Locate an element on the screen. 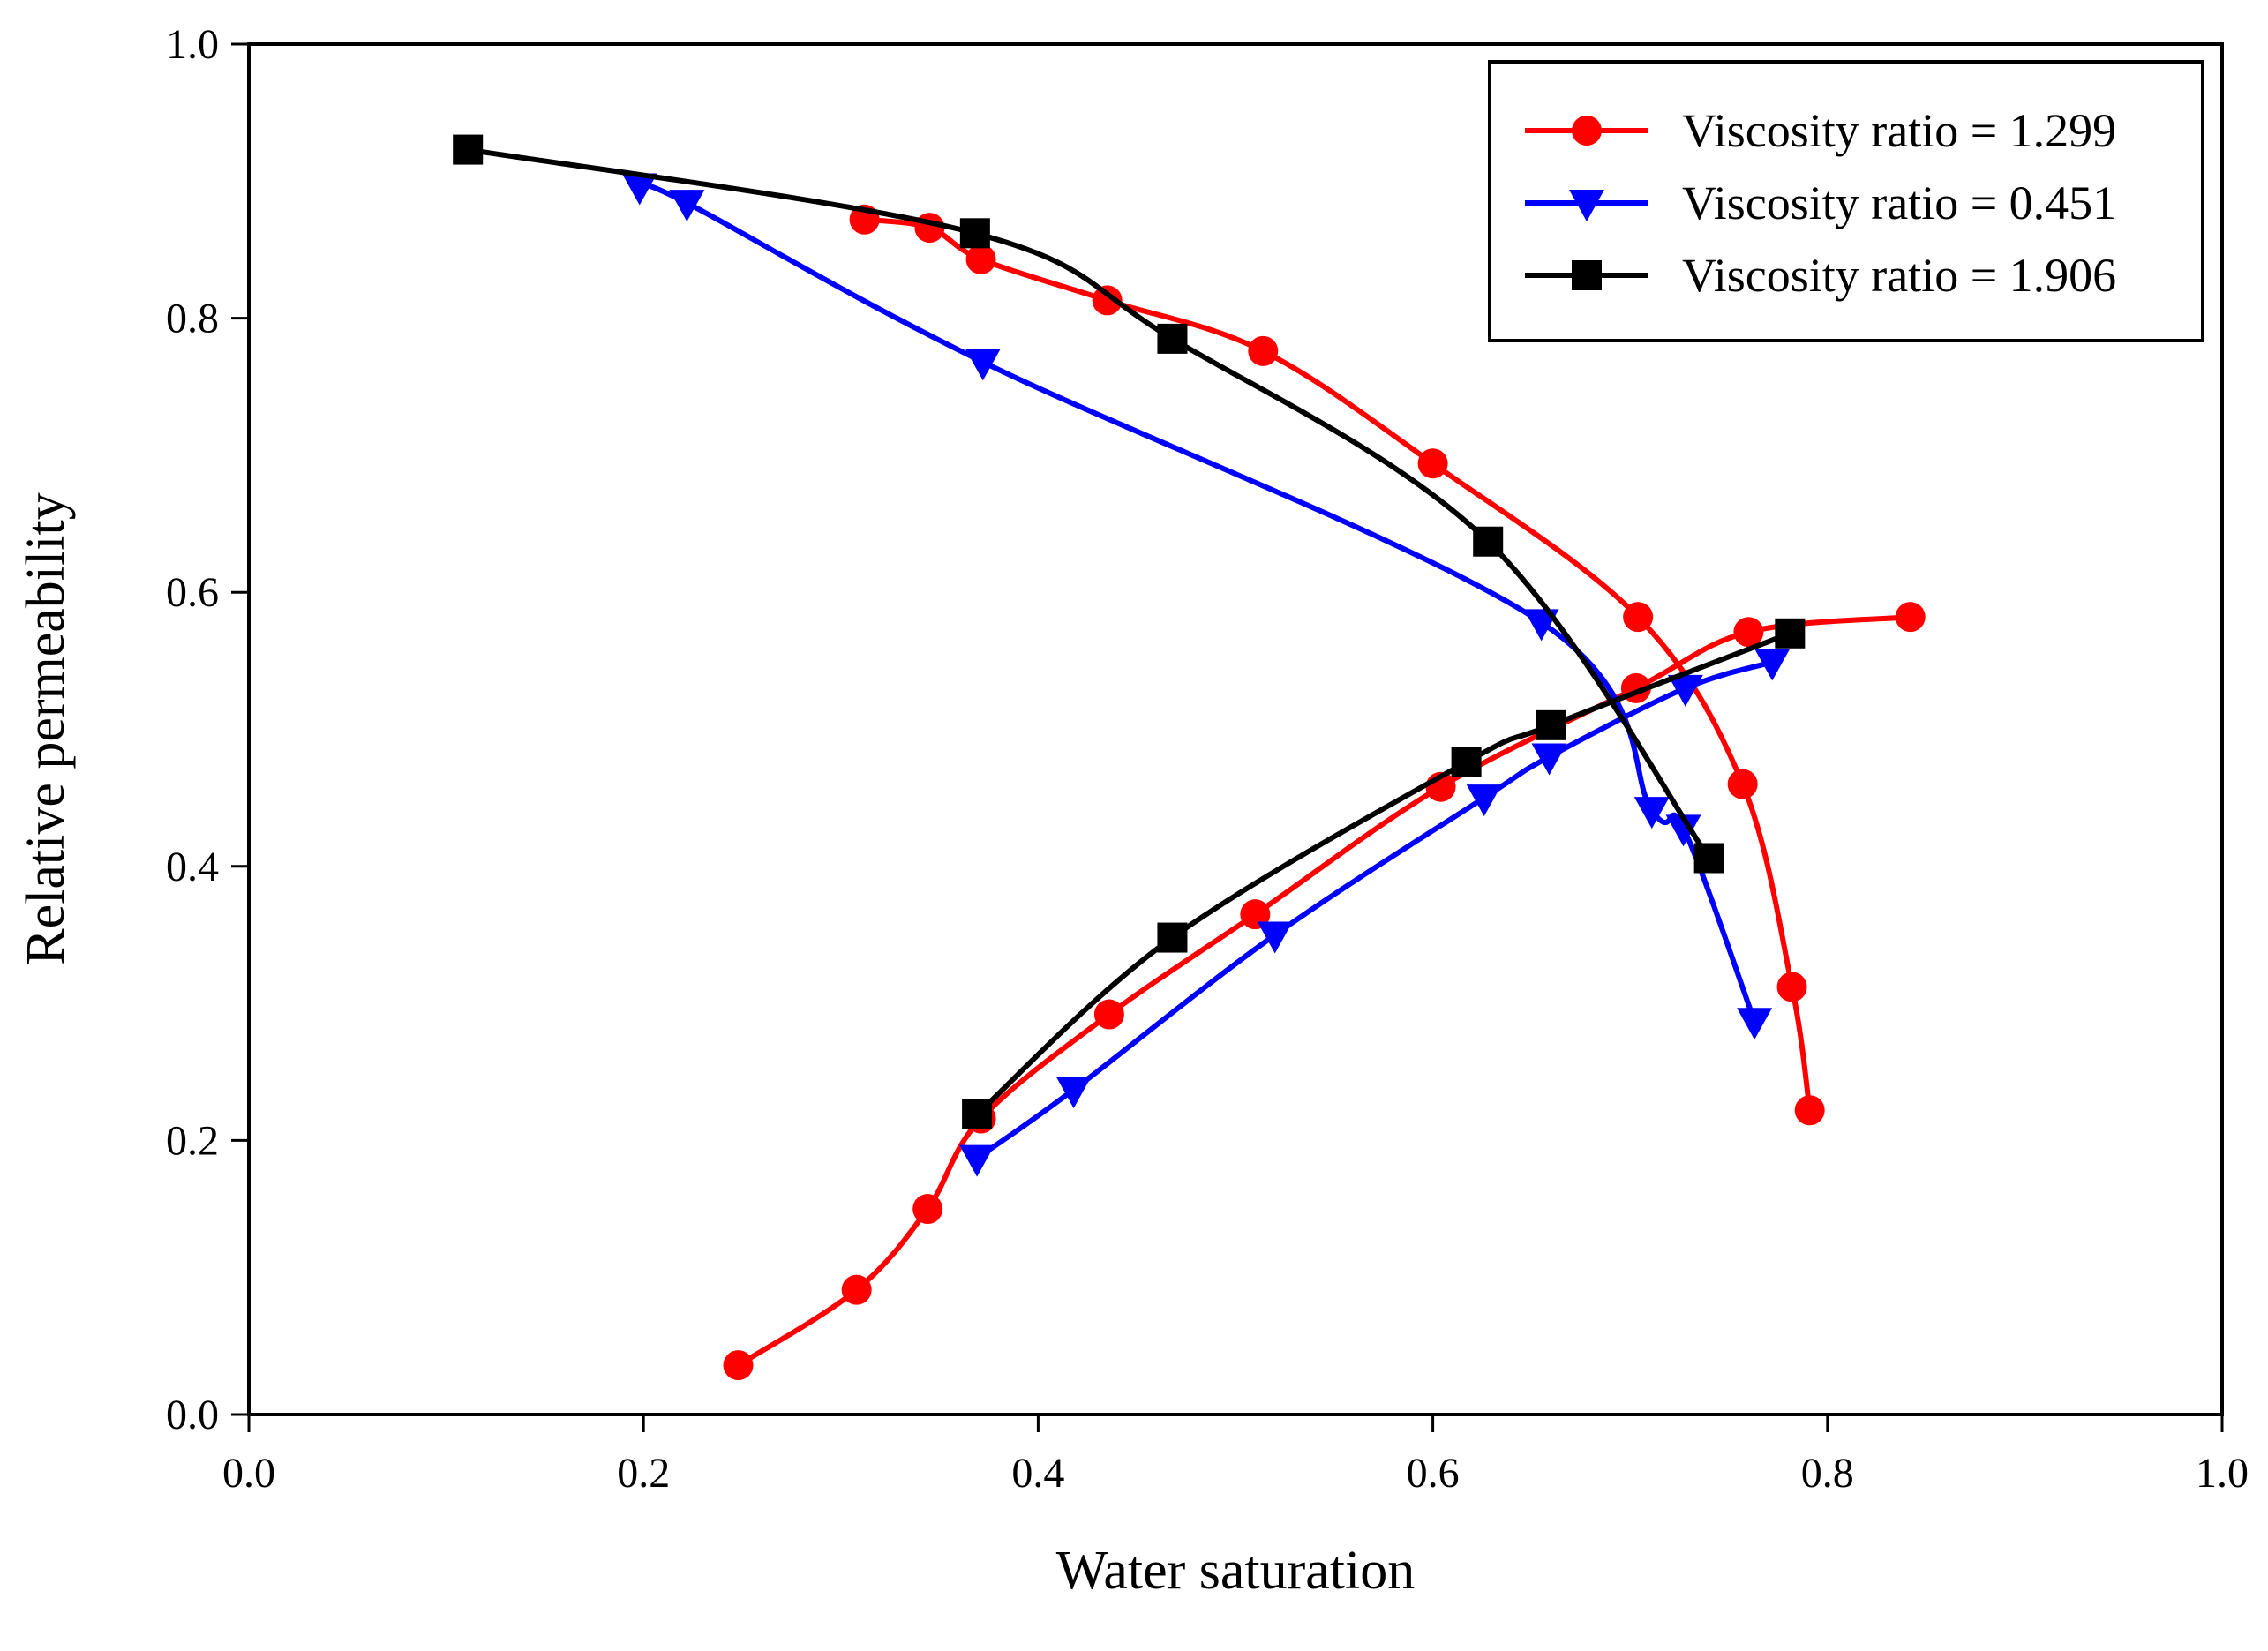  legend-entry: Viscosity ratio = 0.451 is located at coordinates (1820, 202).